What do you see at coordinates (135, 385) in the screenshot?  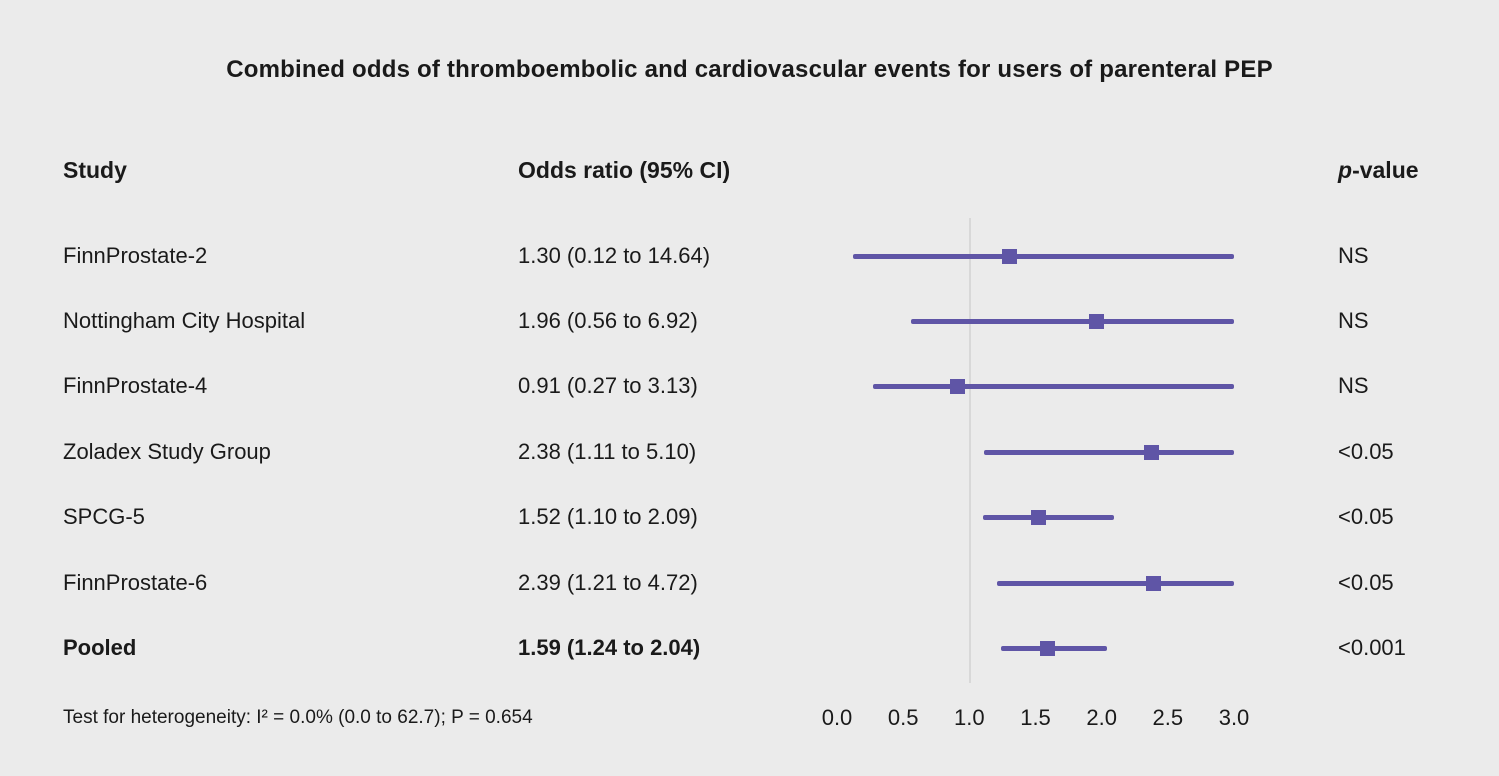 I see `study-name: FinnProstate-4` at bounding box center [135, 385].